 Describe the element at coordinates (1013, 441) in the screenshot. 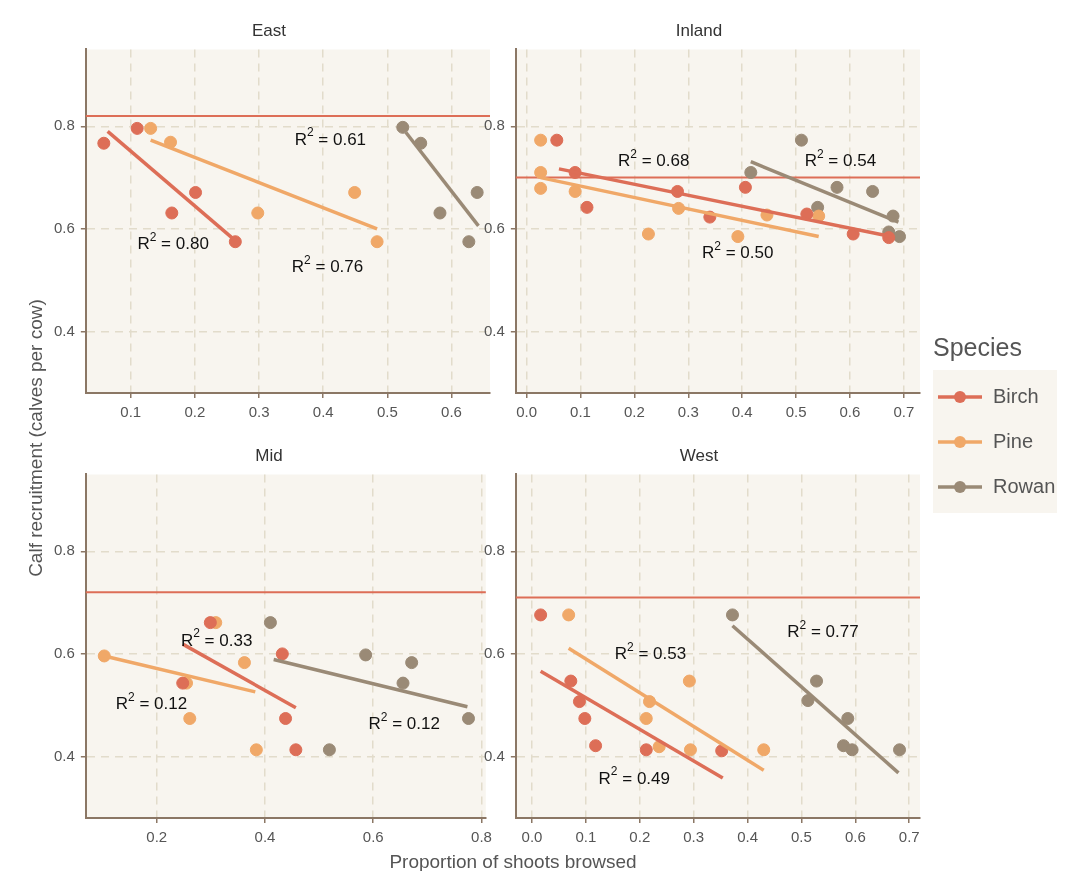

I see `legend-label: Pine` at that location.